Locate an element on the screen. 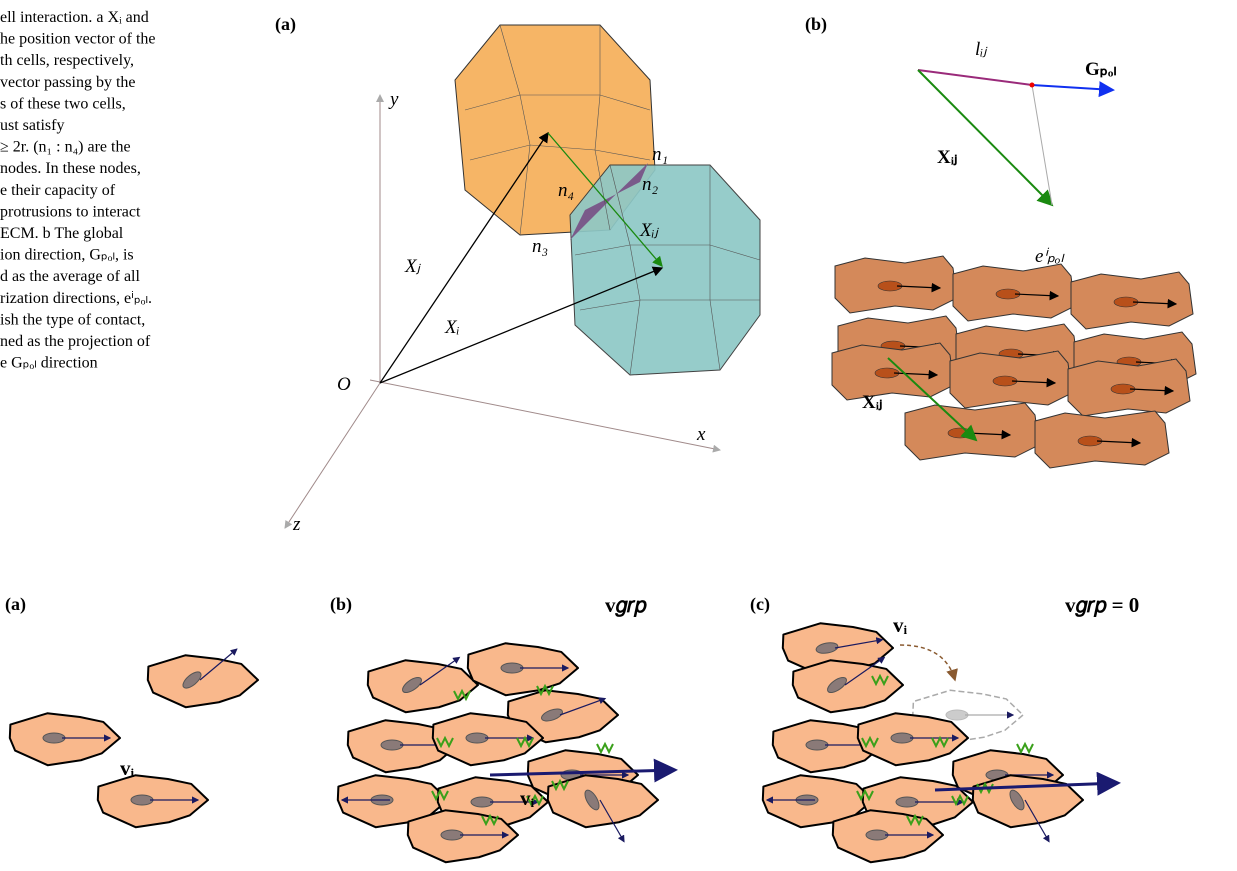 This screenshot has width=1237, height=871. cell-i is located at coordinates (665, 270).